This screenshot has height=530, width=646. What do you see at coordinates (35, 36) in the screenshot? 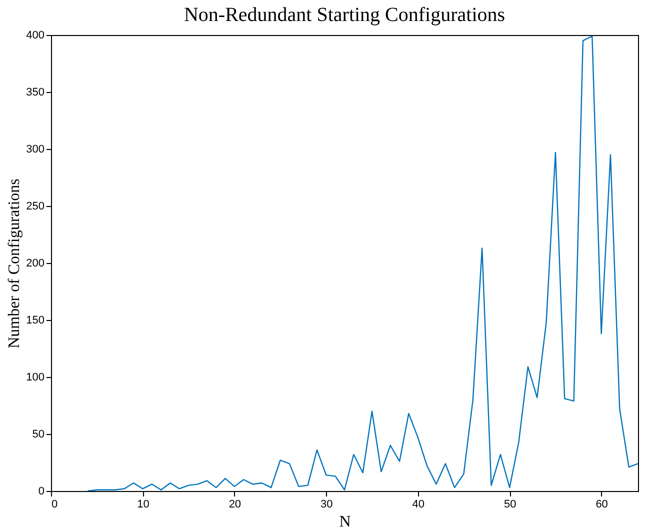
I see `y-tick-label: 400` at bounding box center [35, 36].